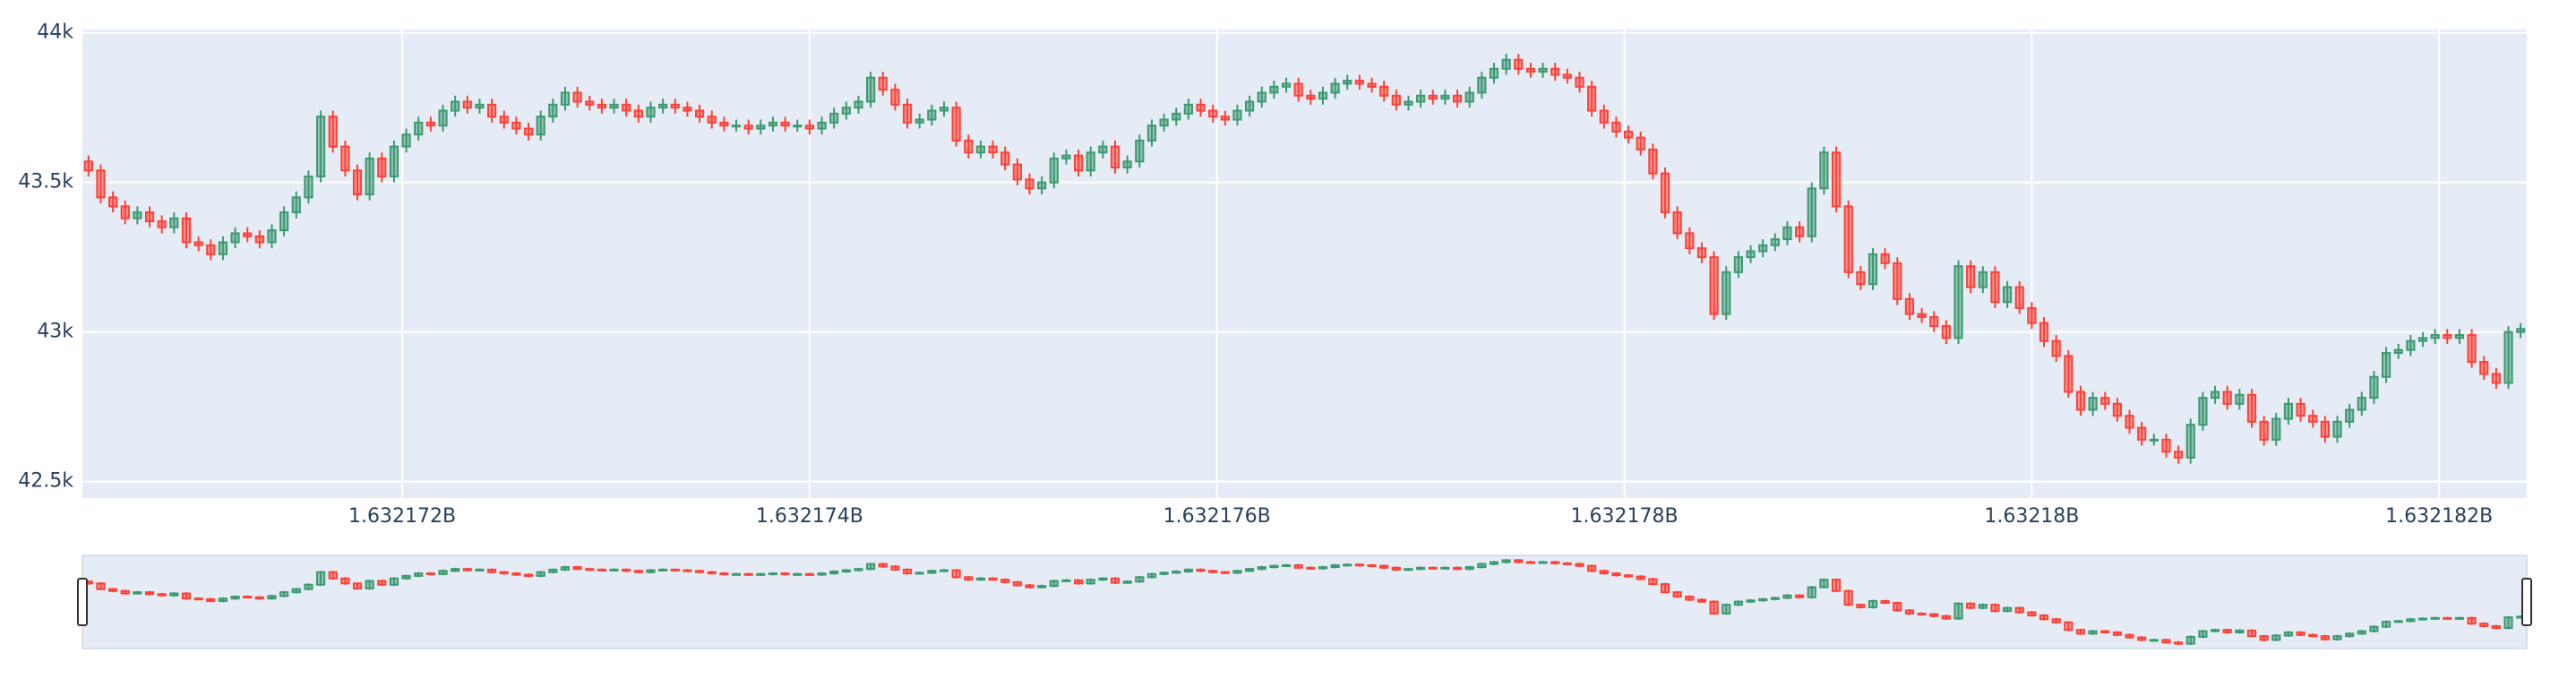 This screenshot has width=2576, height=679. What do you see at coordinates (2031, 517) in the screenshot?
I see `x-tick-label: 1.63218B` at bounding box center [2031, 517].